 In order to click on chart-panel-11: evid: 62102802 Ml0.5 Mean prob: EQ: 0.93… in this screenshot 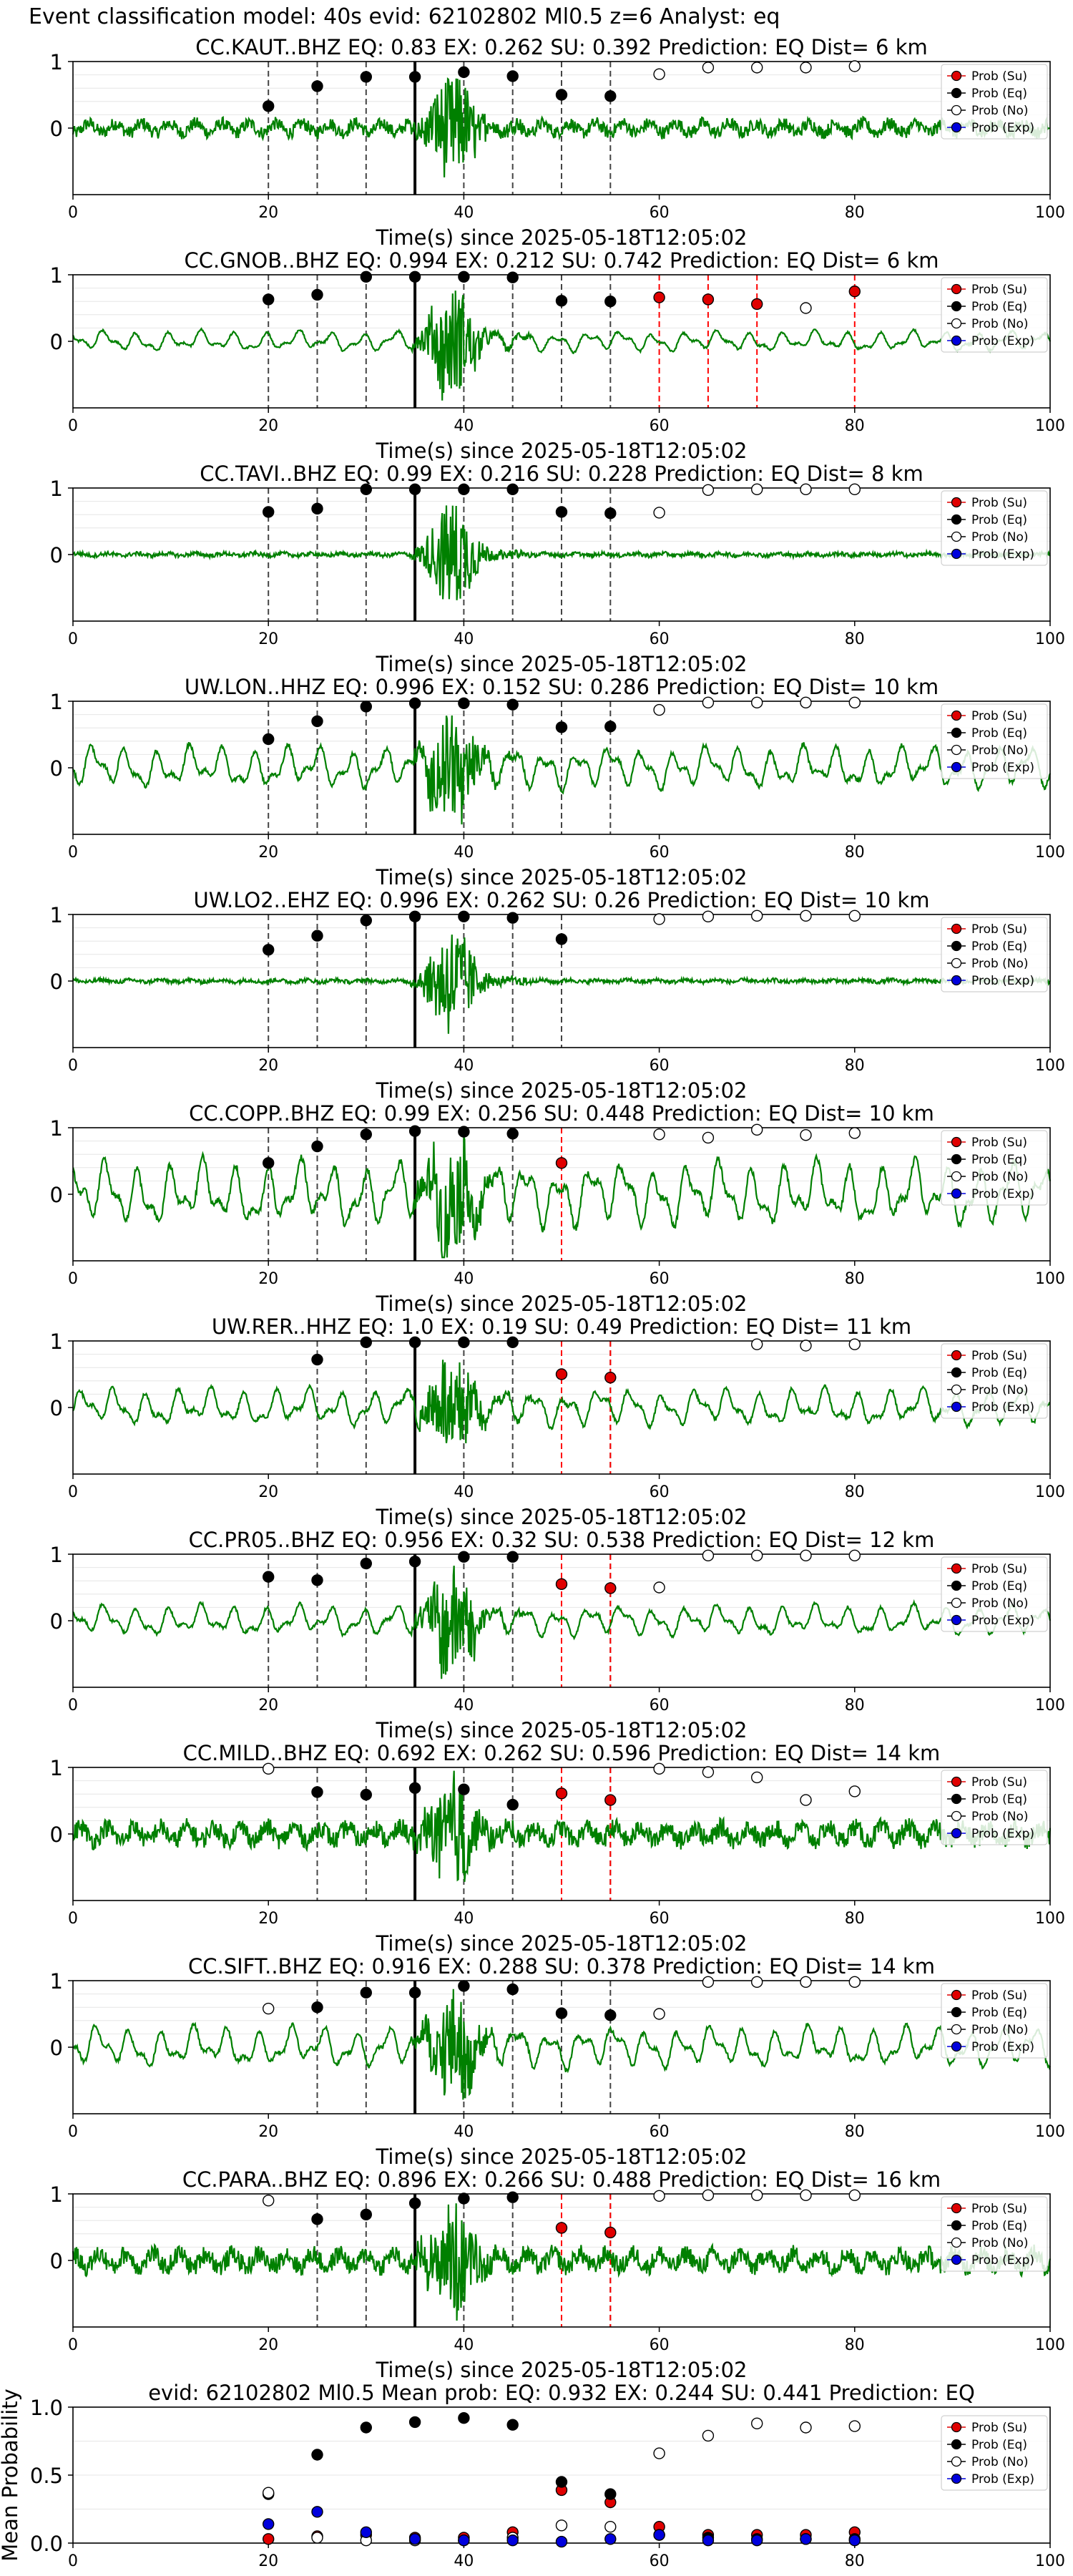, I will do `click(532, 2475)`.